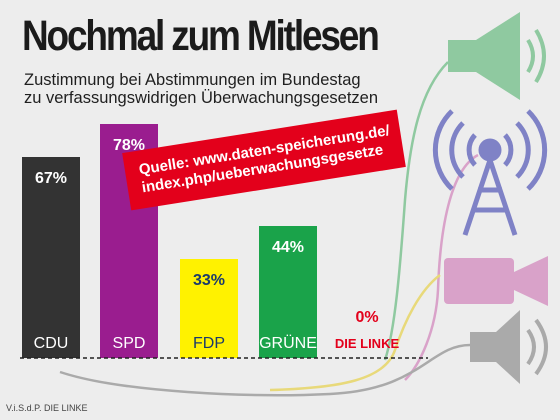 This screenshot has width=560, height=420. I want to click on value-label-grüne: 44%, so click(288, 247).